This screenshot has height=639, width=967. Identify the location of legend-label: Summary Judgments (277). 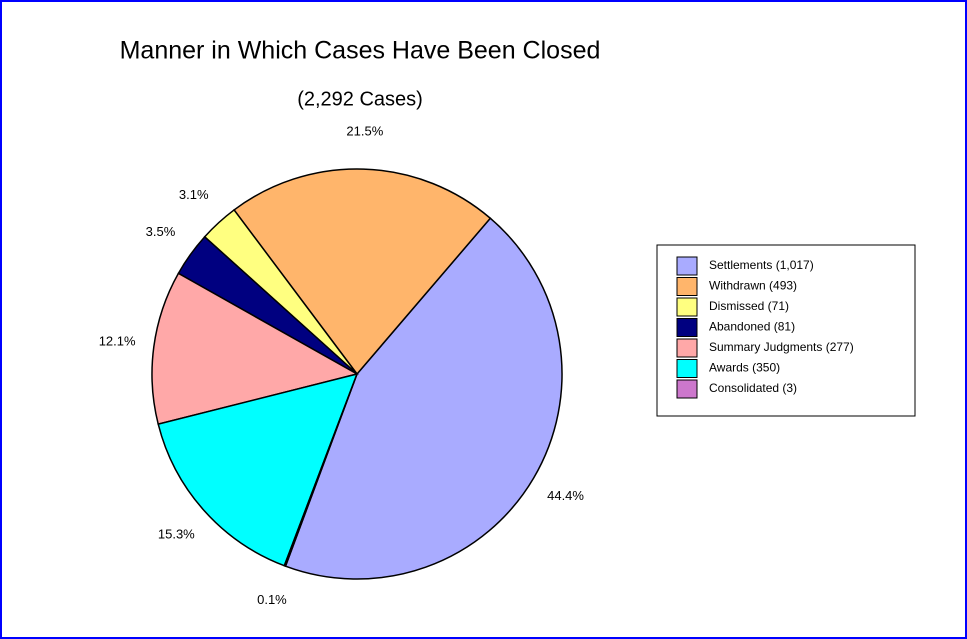
(781, 347).